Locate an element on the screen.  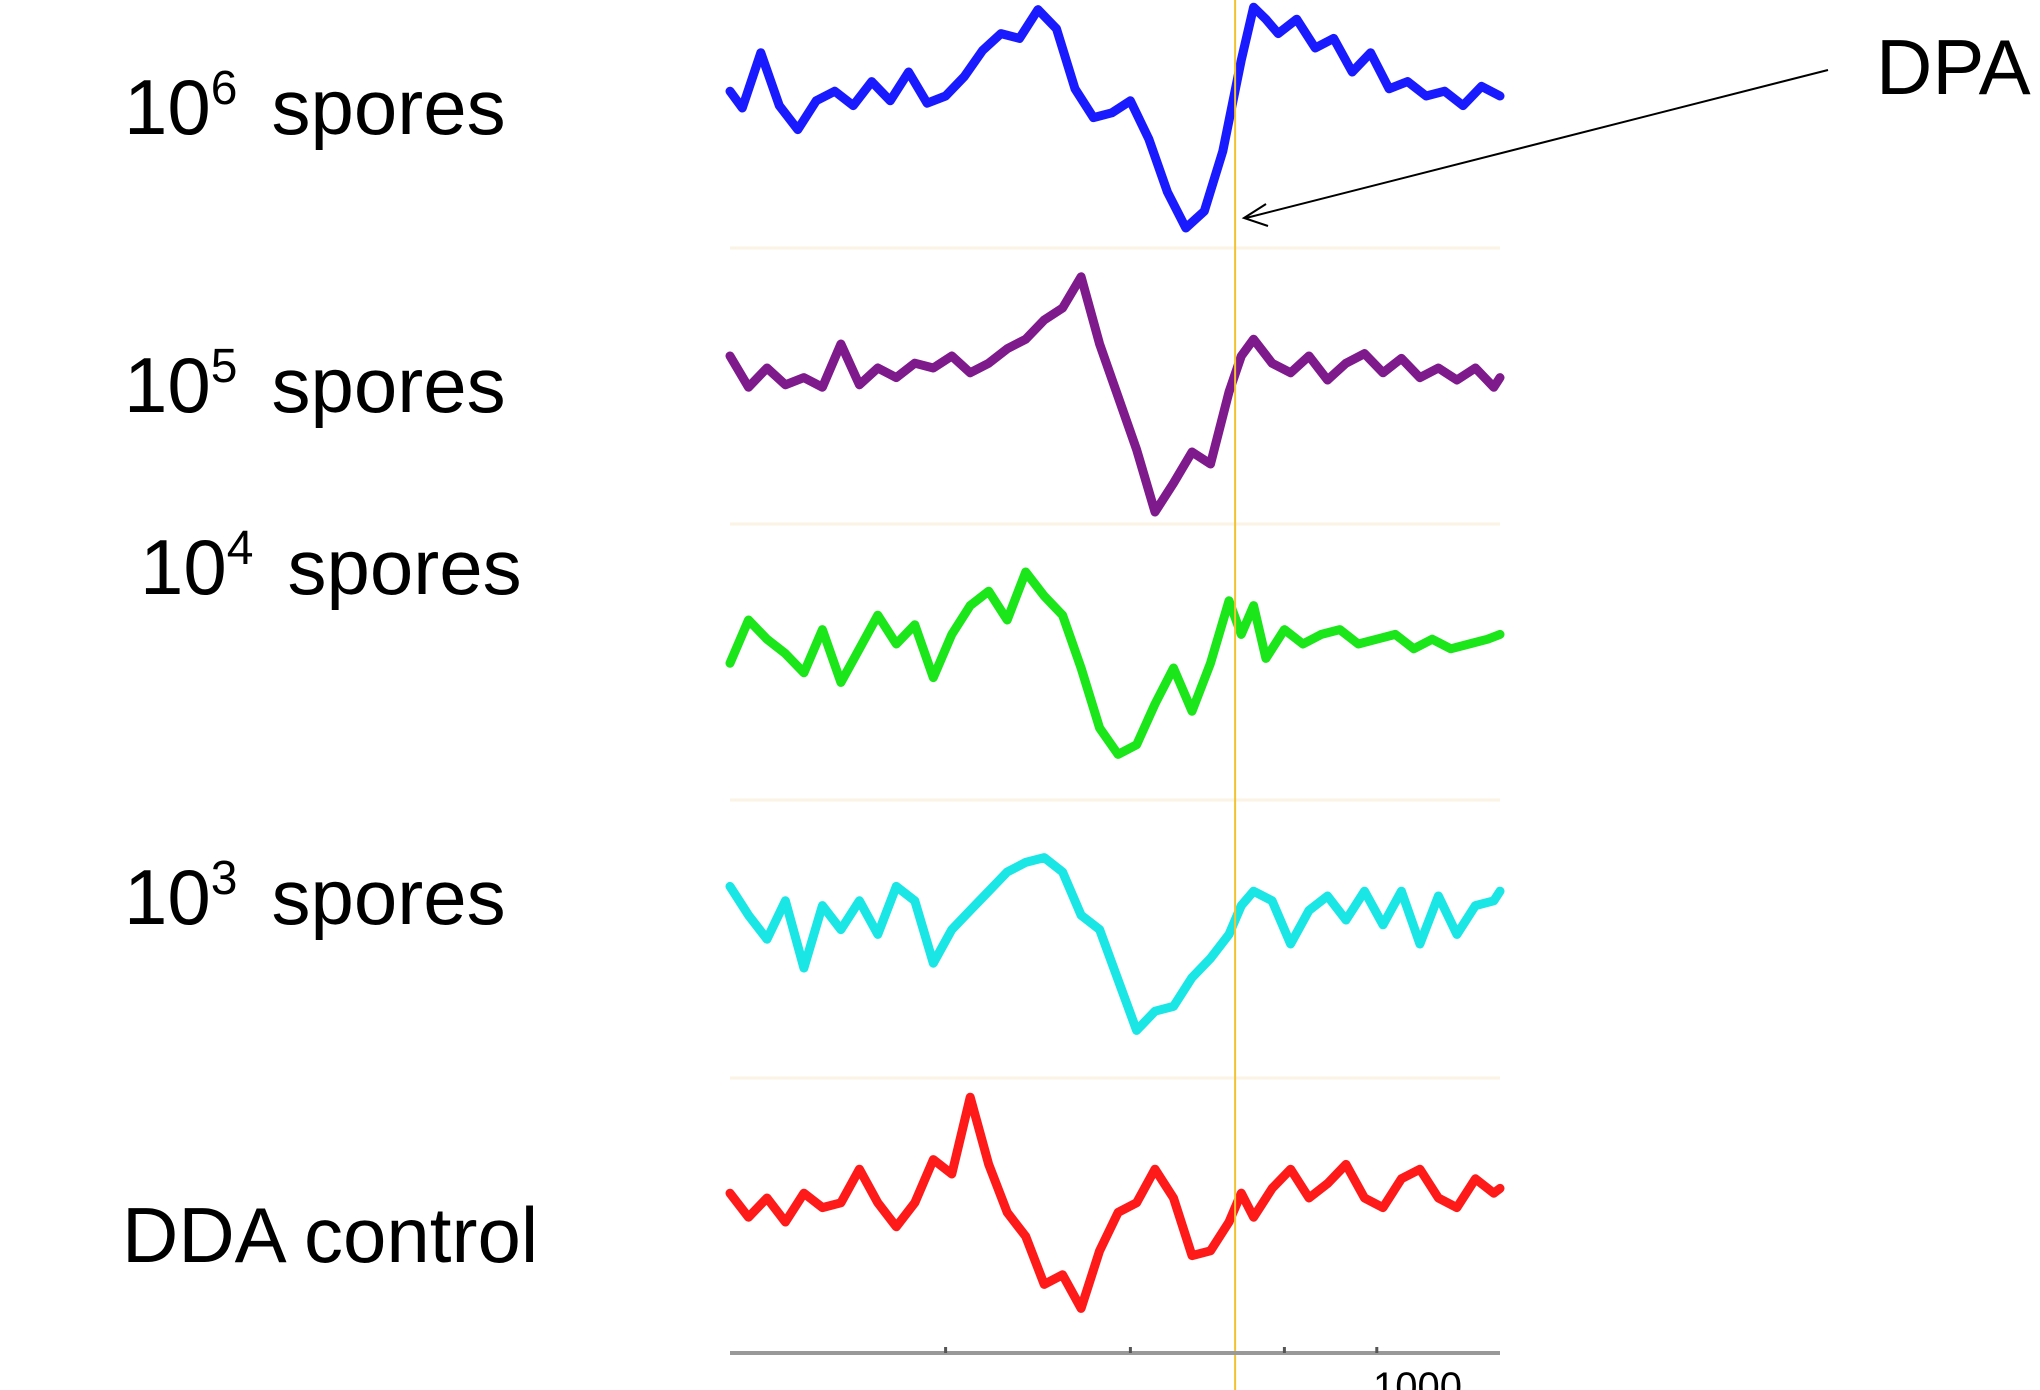
label-1e6-spores: 106 spores is located at coordinates (315, 106).